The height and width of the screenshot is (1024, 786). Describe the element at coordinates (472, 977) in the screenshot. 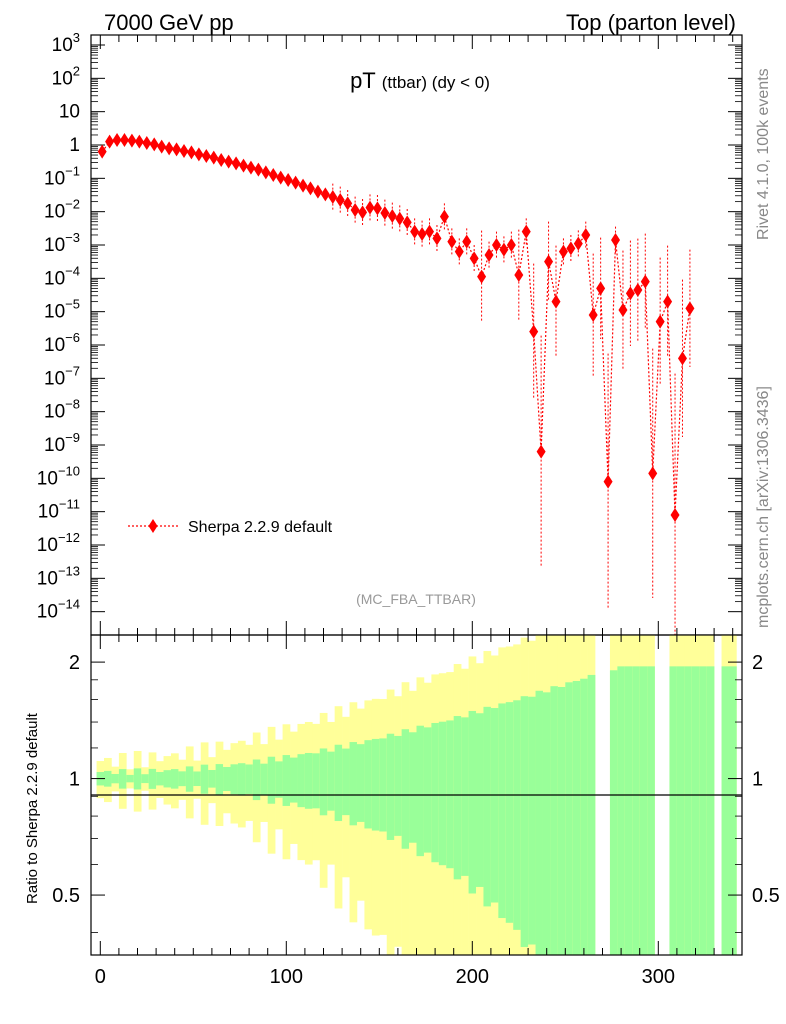

I see `x-tick-label: 200` at that location.